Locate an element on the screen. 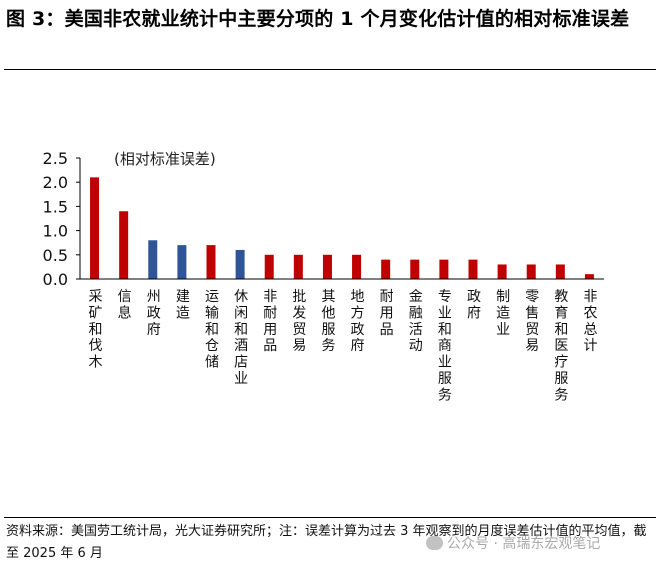  y-tick-label: 1.5 is located at coordinates (55, 206).